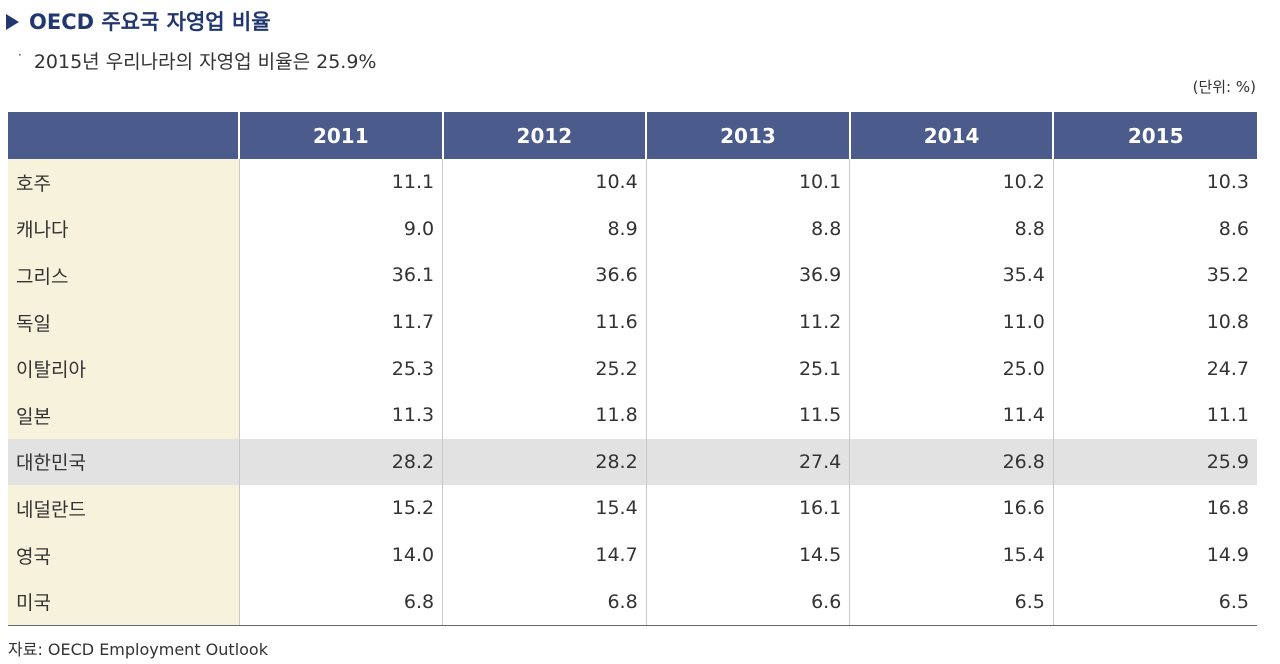 This screenshot has height=664, width=1280. What do you see at coordinates (123, 368) in the screenshot?
I see `country-cell: 이탈리아` at bounding box center [123, 368].